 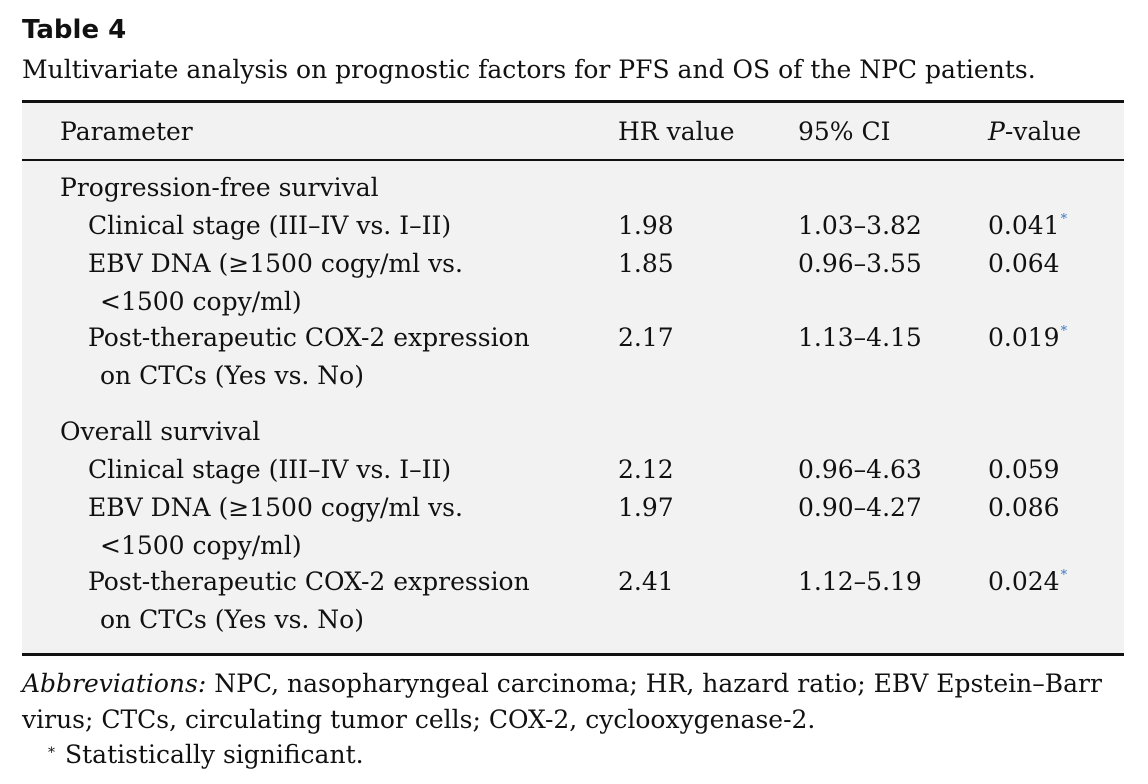 What do you see at coordinates (676, 131) in the screenshot?
I see `header-hr-value: HR value` at bounding box center [676, 131].